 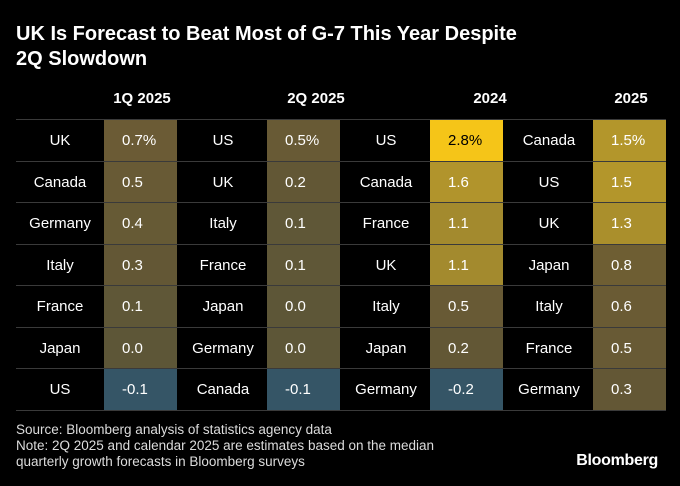 What do you see at coordinates (341, 347) in the screenshot?
I see `table-row: Japan 0.0 Germany 0.0 Japan 0.2 France 0.5` at bounding box center [341, 347].